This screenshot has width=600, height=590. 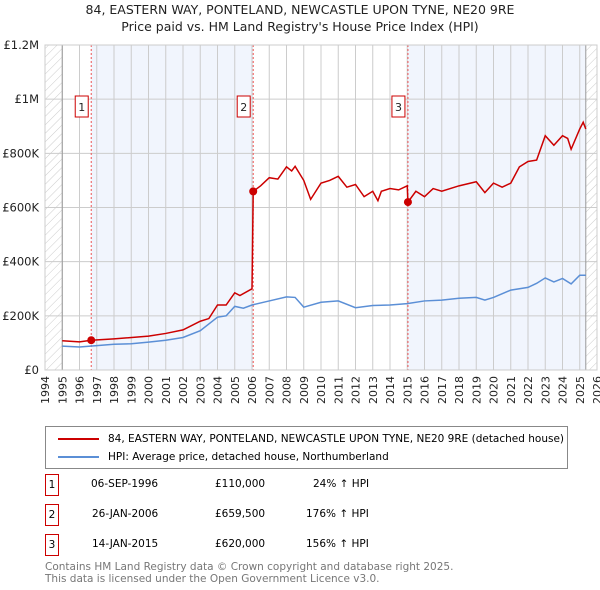 What do you see at coordinates (200, 390) in the screenshot?
I see `x-tick-label: 2003` at bounding box center [200, 390].